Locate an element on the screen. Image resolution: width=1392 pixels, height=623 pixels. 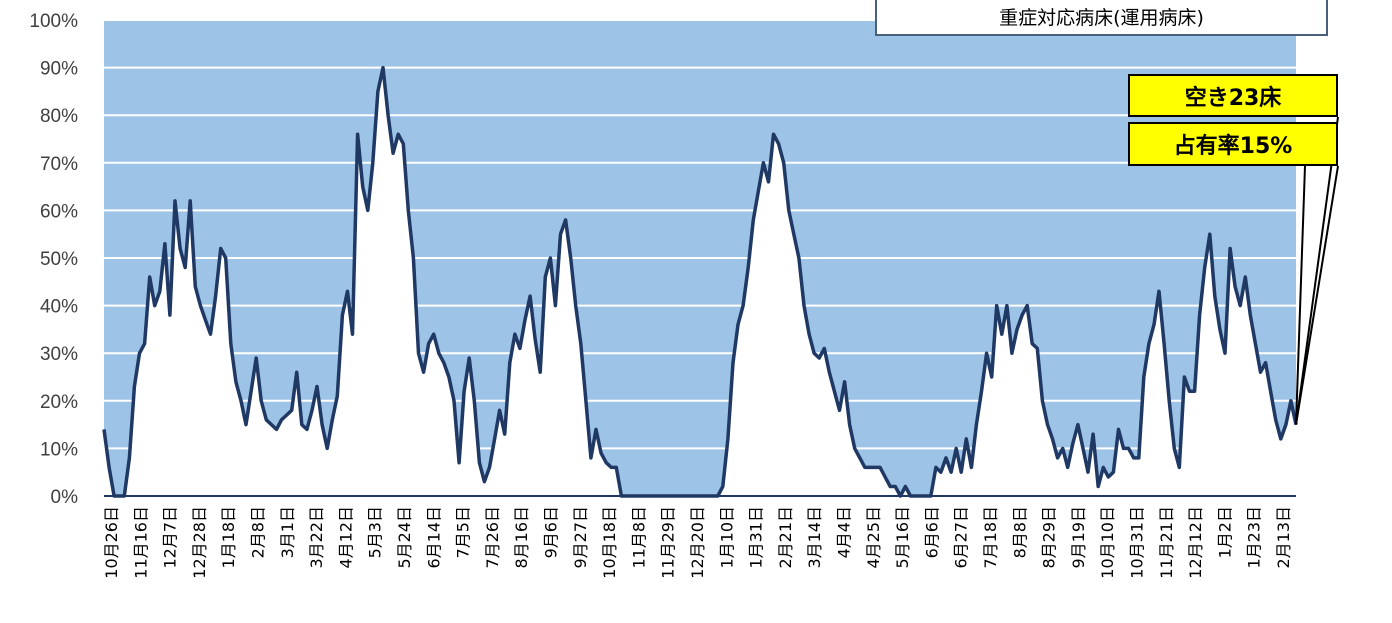
y-tick-label: 10% is located at coordinates (59, 449).